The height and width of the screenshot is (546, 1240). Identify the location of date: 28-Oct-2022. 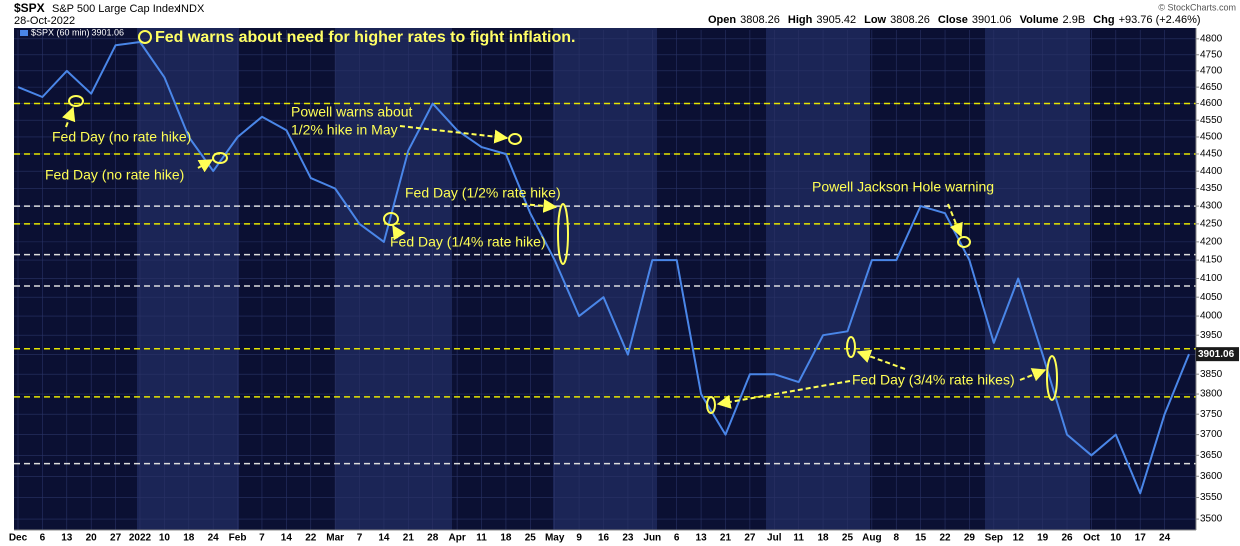
(44, 21).